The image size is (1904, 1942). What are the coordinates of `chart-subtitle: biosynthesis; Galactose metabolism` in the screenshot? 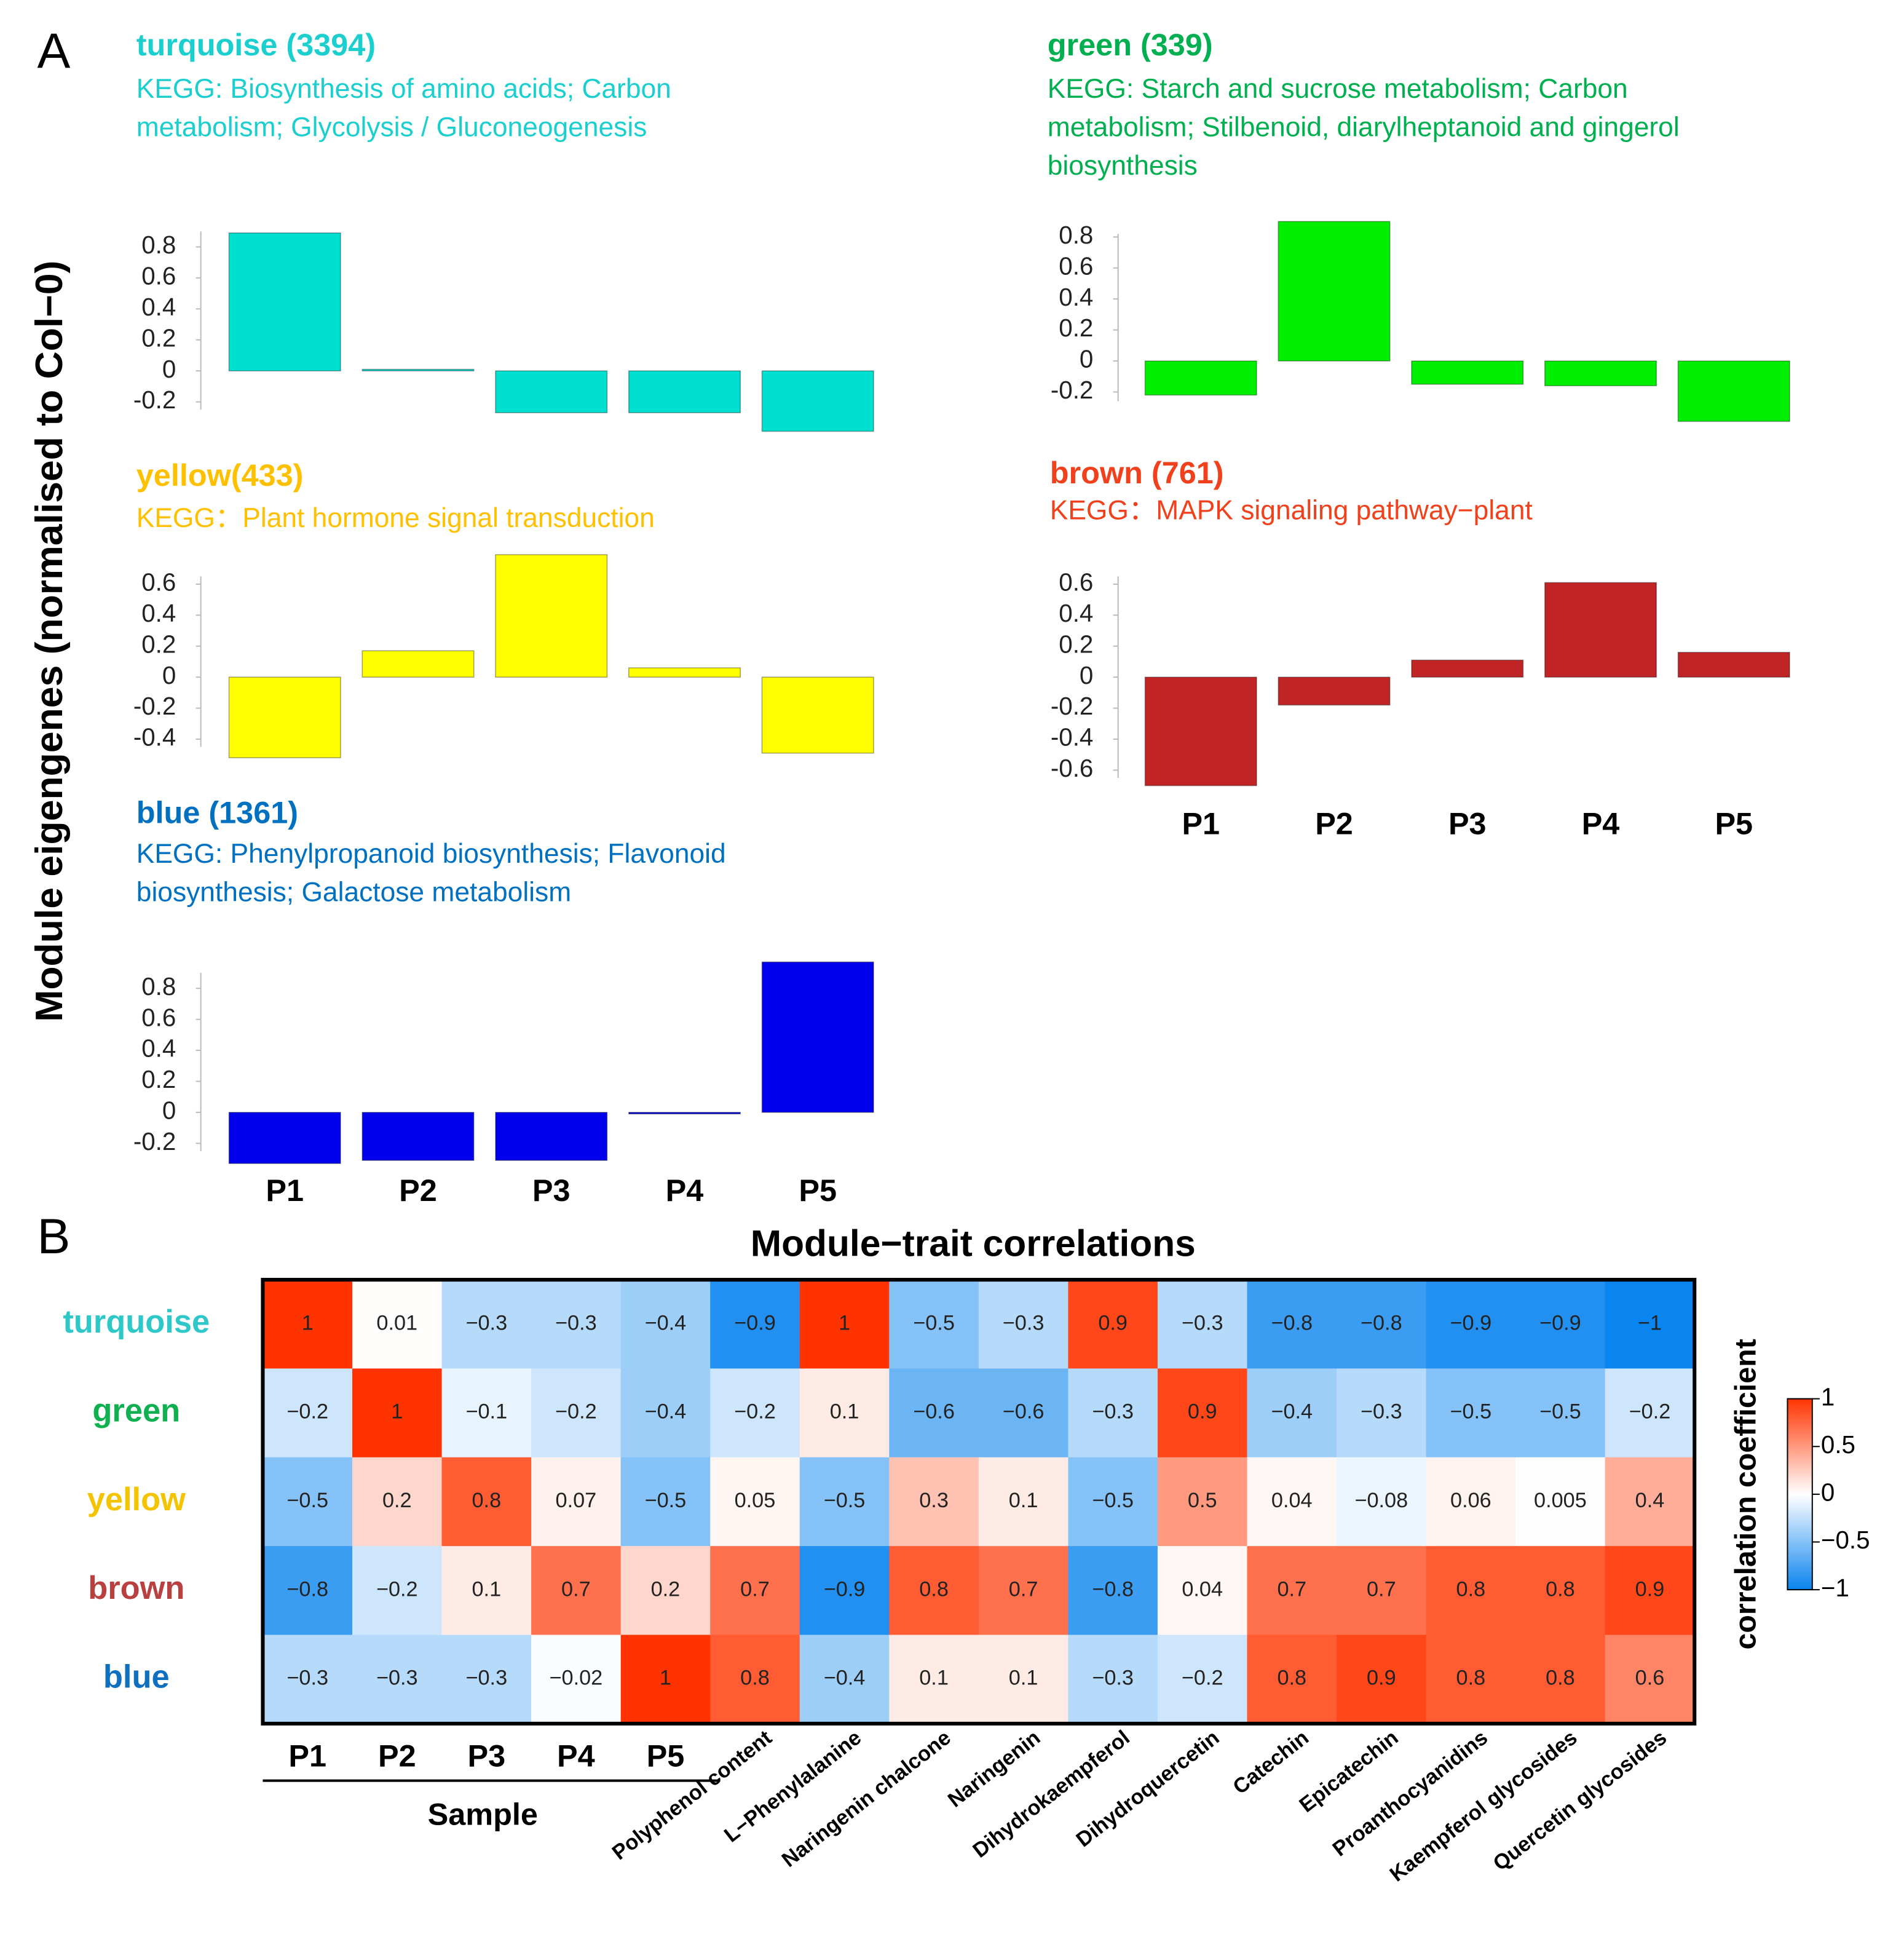 It's located at (353, 893).